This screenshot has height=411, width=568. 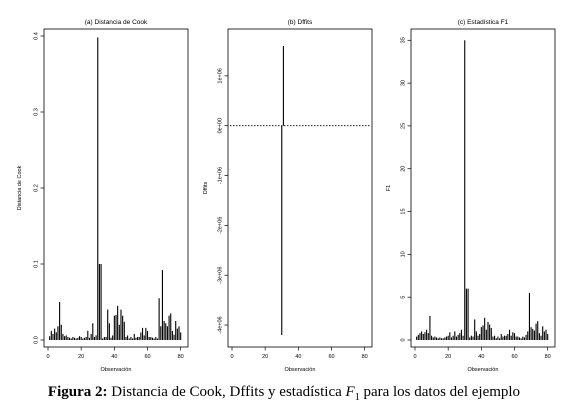 What do you see at coordinates (404, 211) in the screenshot?
I see `panel-c-y-tick-label: 15` at bounding box center [404, 211].